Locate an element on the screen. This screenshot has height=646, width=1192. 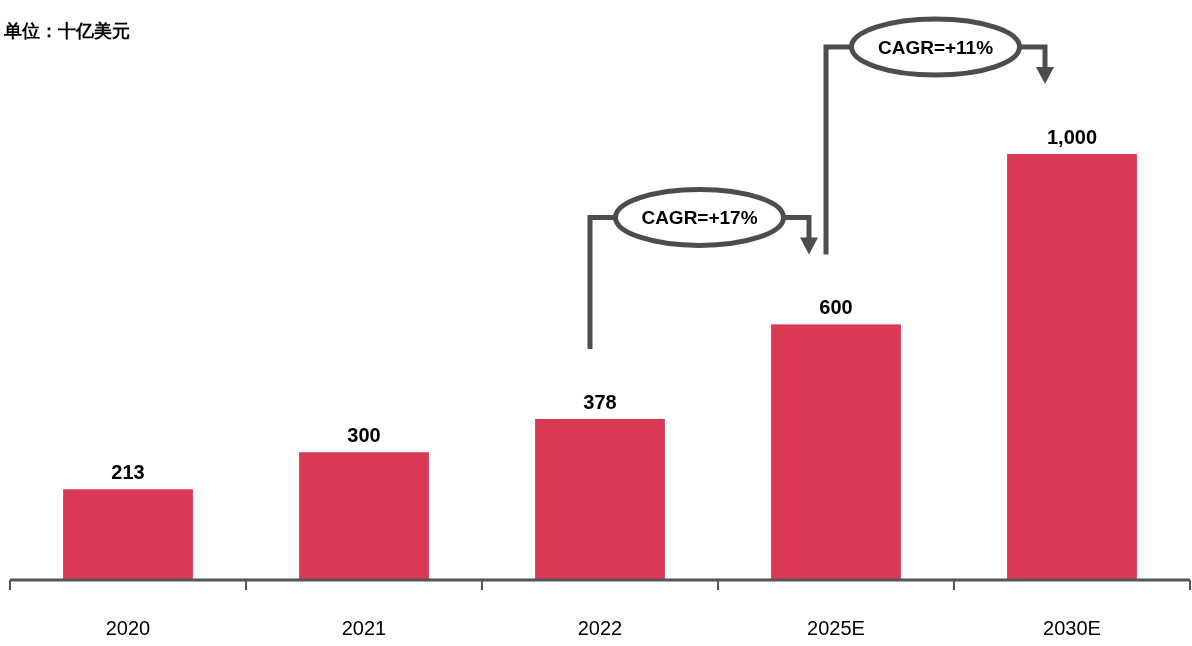
x-tick-label: 2022 is located at coordinates (600, 628).